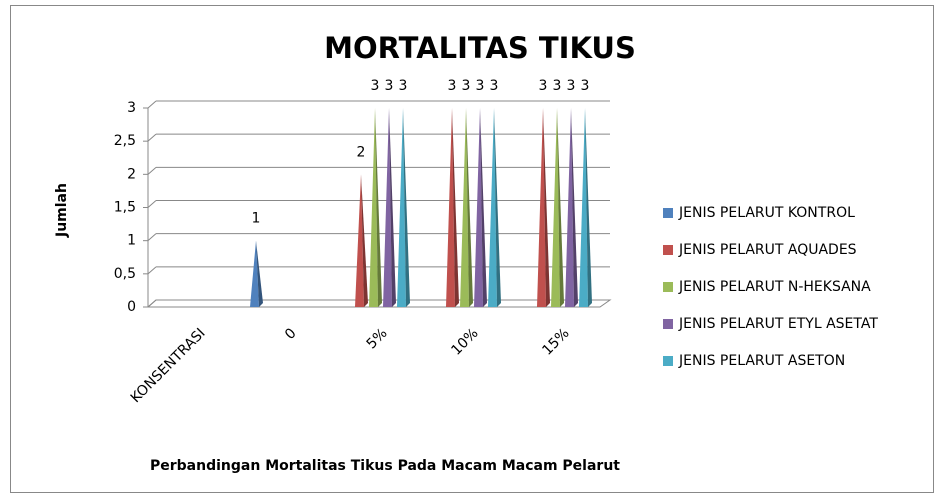 This screenshot has height=498, width=940. I want to click on legend-label: JENIS PELARUT ETYL ASETAT, so click(778, 324).